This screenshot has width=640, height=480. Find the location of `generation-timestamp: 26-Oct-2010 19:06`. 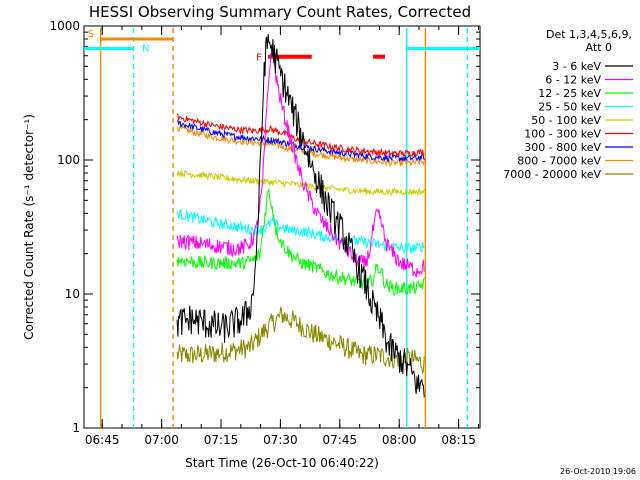

generation-timestamp: 26-Oct-2010 19:06 is located at coordinates (598, 471).